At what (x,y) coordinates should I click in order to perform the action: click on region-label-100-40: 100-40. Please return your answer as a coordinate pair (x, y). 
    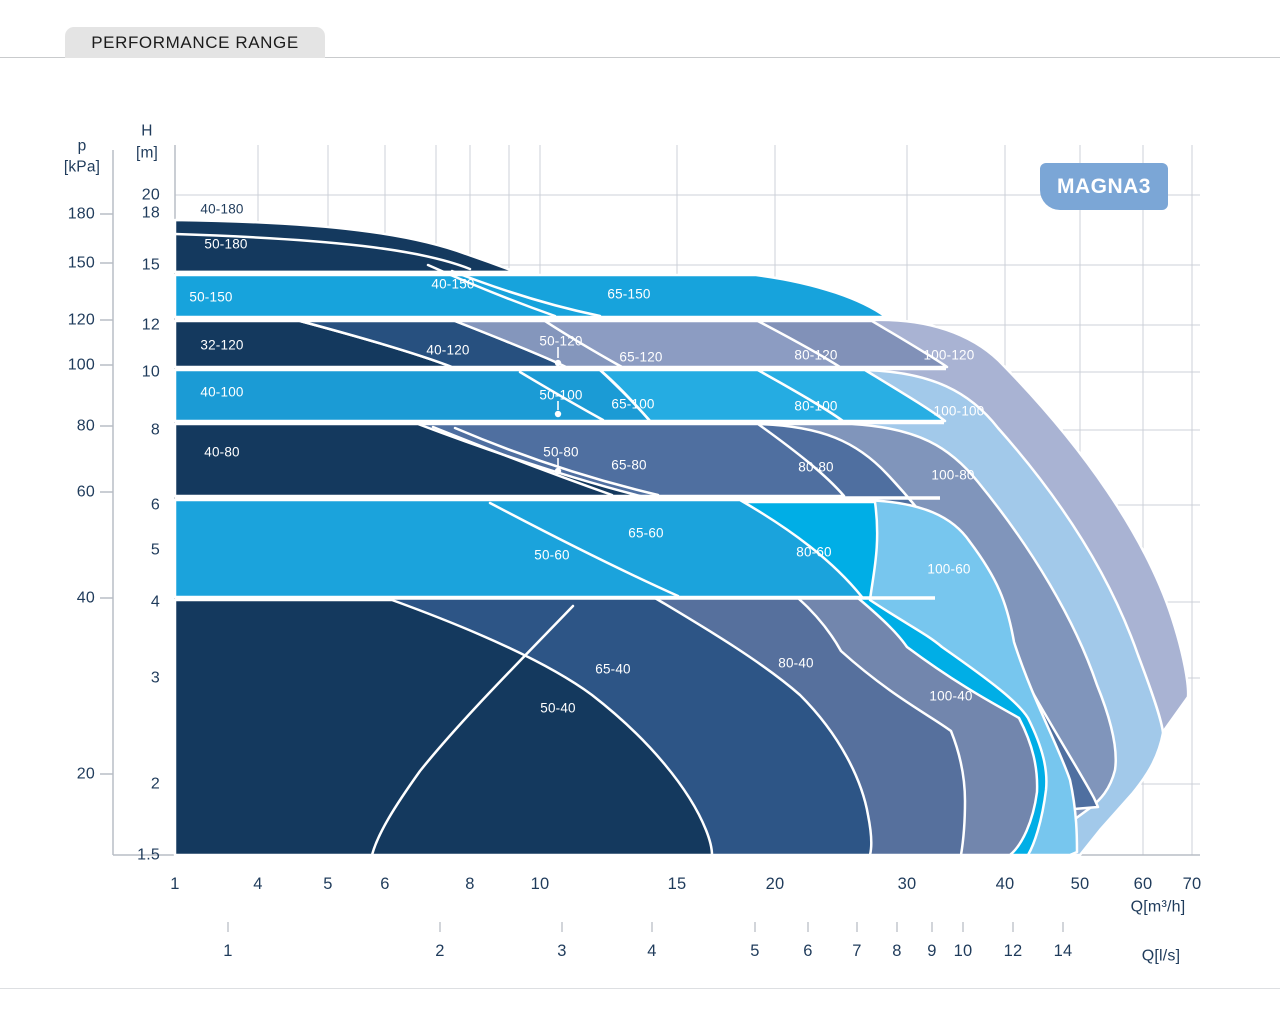
    Looking at the image, I should click on (950, 696).